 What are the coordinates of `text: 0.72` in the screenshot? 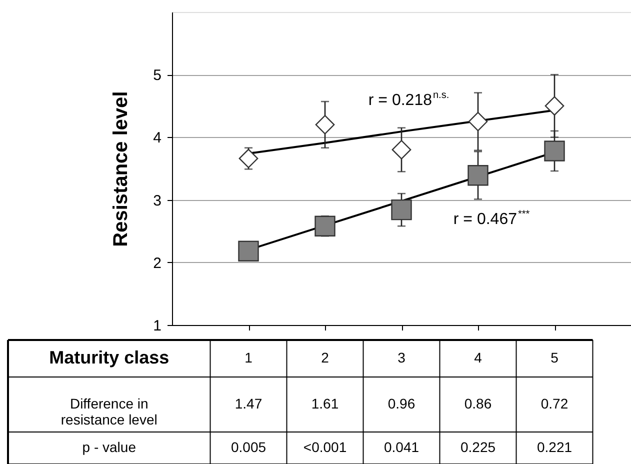 It's located at (554, 404).